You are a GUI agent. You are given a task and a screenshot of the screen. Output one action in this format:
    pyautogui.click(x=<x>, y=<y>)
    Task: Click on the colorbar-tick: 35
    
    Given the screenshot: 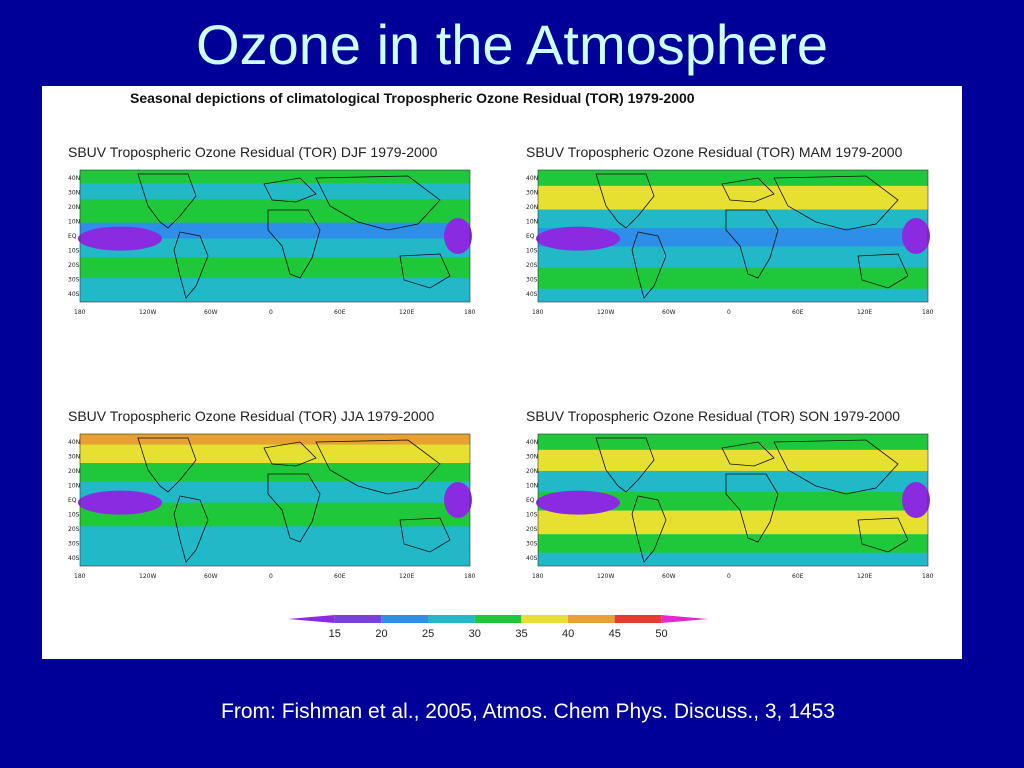 What is the action you would take?
    pyautogui.click(x=521, y=634)
    